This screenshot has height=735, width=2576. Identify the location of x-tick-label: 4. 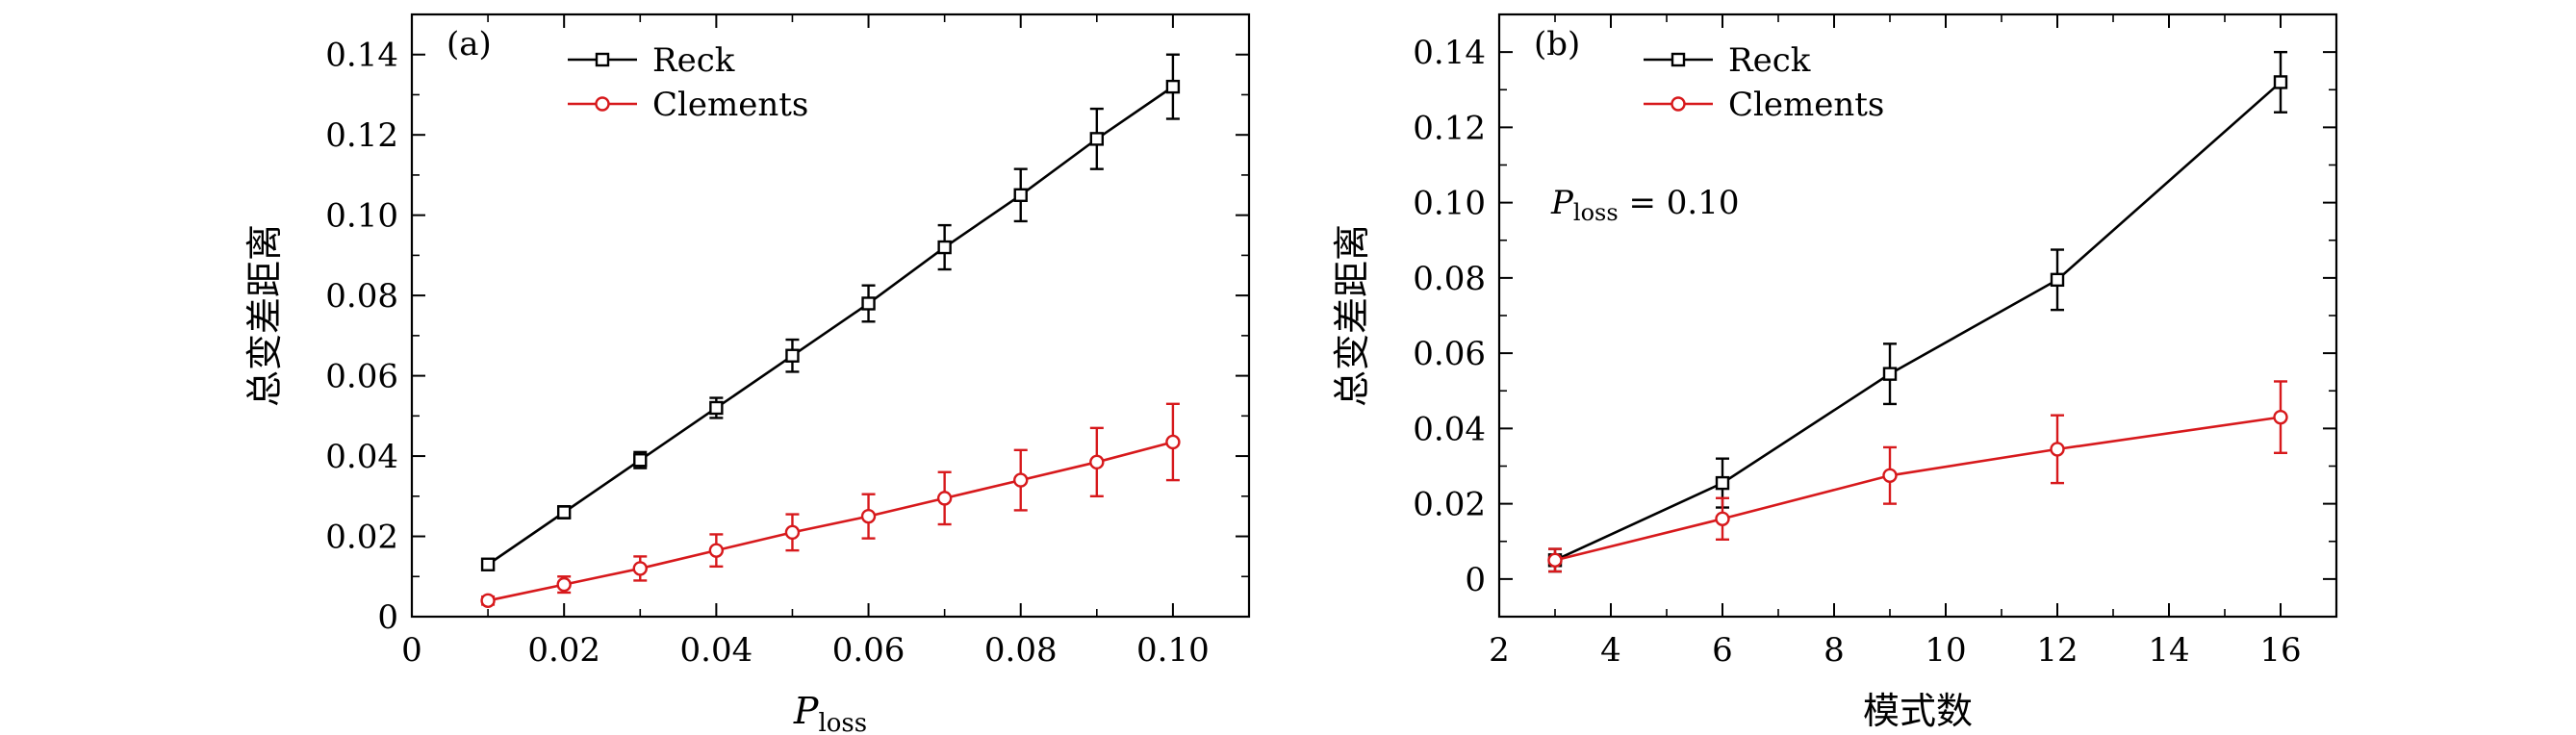
(1610, 650).